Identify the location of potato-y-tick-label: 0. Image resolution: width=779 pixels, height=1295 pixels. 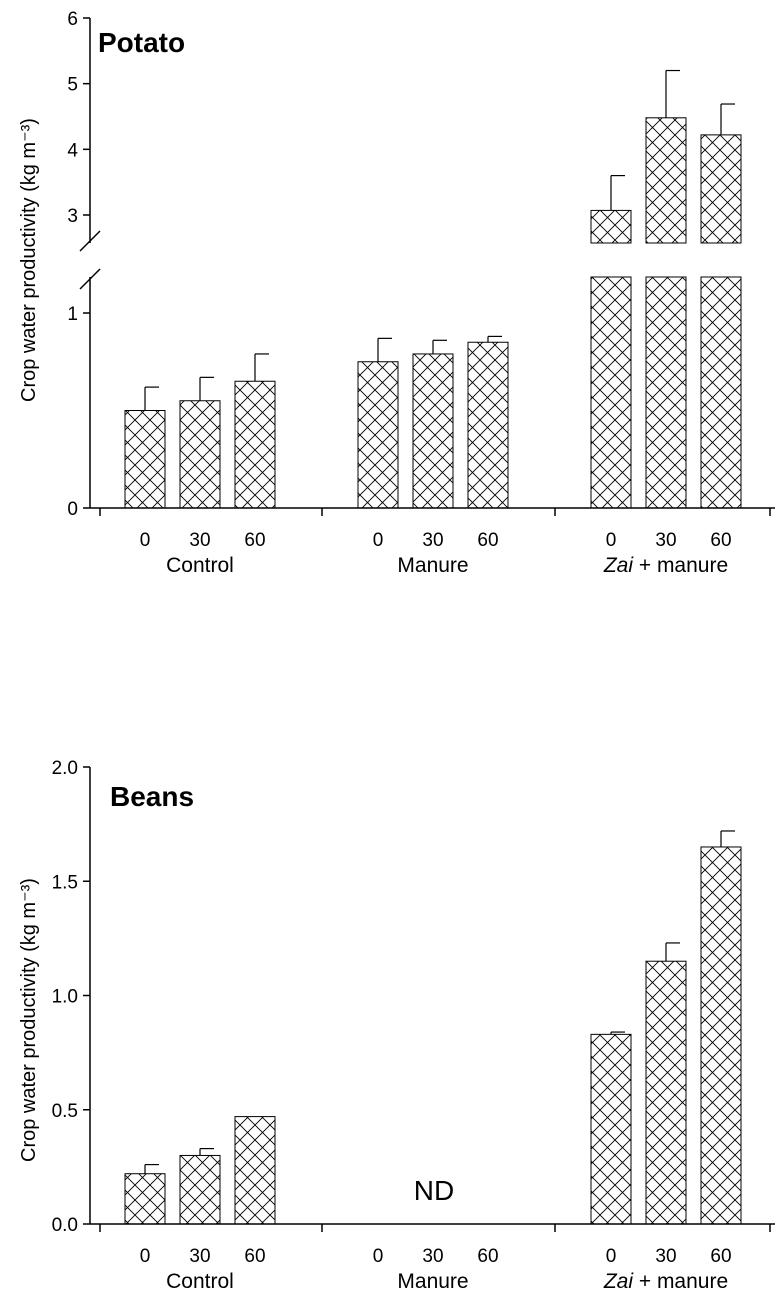
(72, 509).